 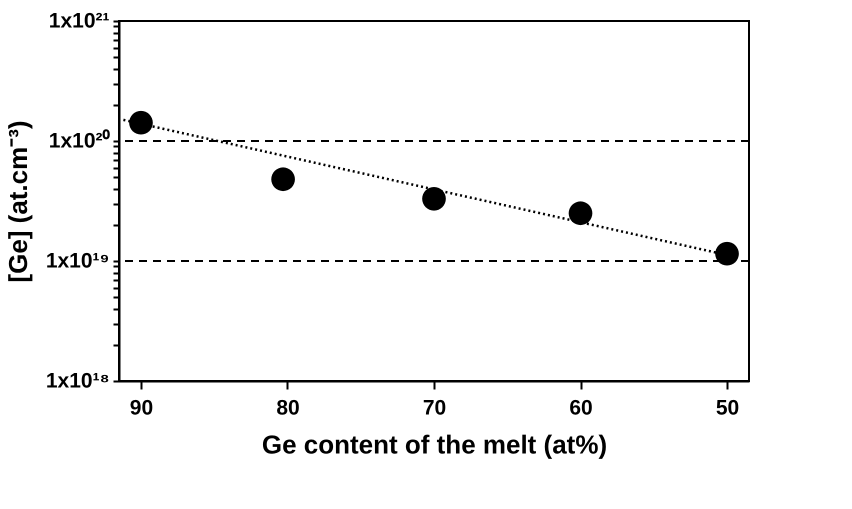 What do you see at coordinates (434, 408) in the screenshot?
I see `x-tick-label: 70` at bounding box center [434, 408].